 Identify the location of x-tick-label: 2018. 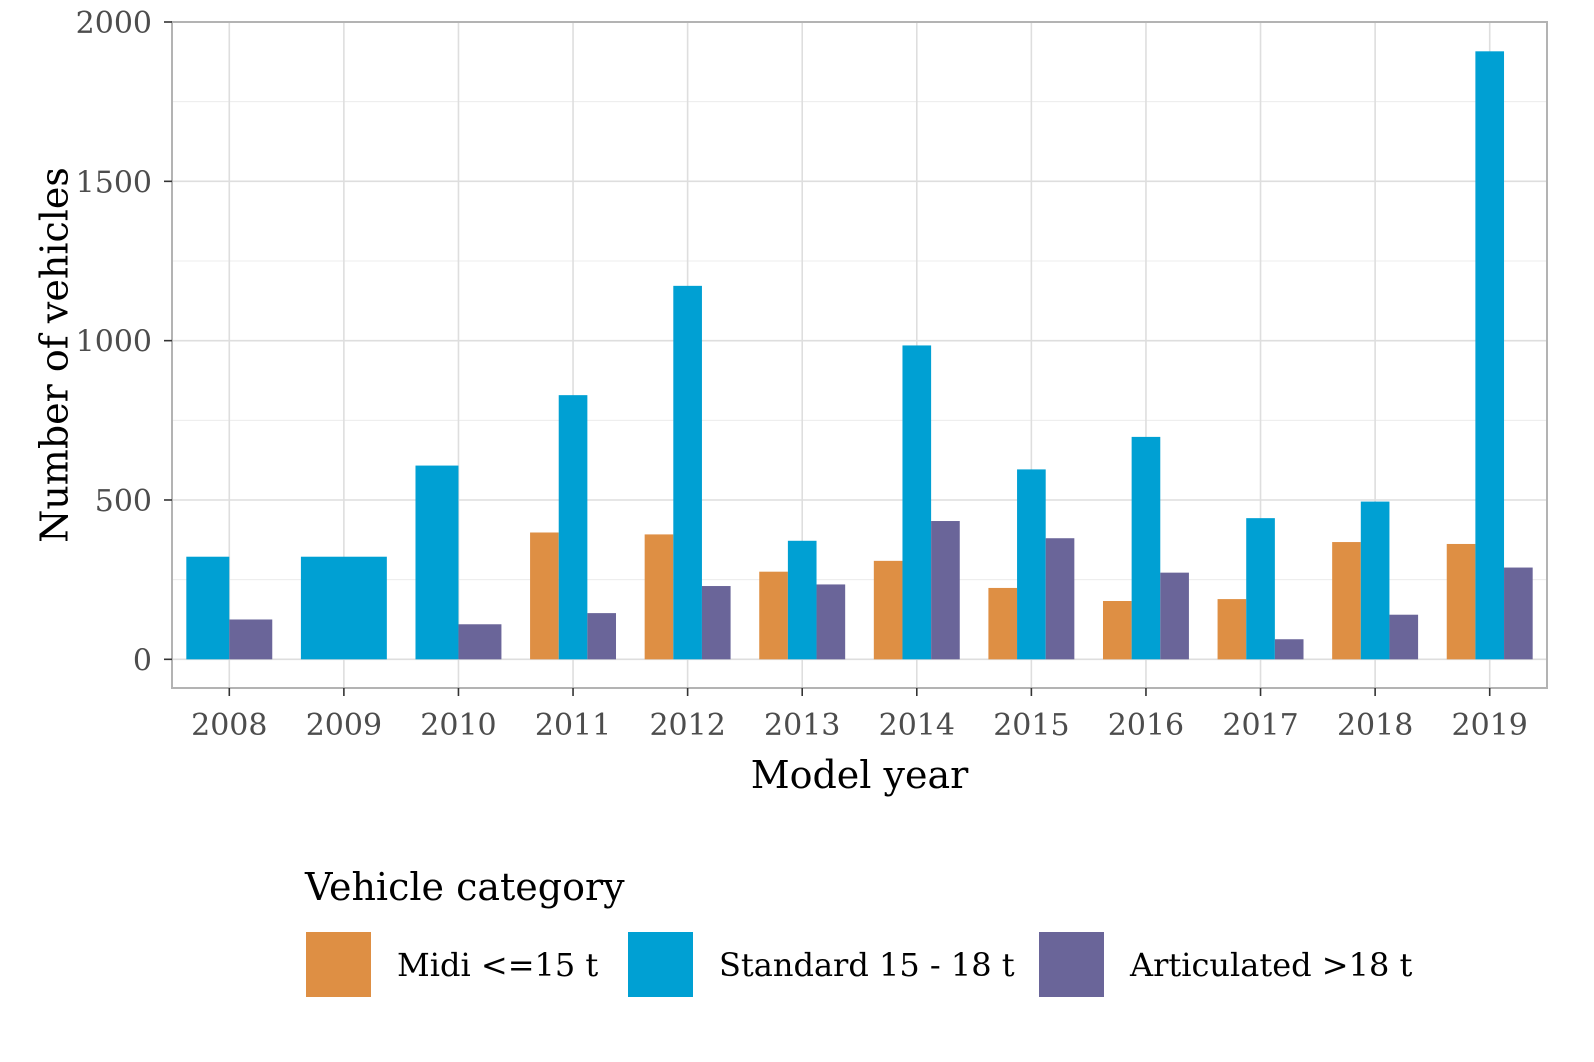
(1375, 725).